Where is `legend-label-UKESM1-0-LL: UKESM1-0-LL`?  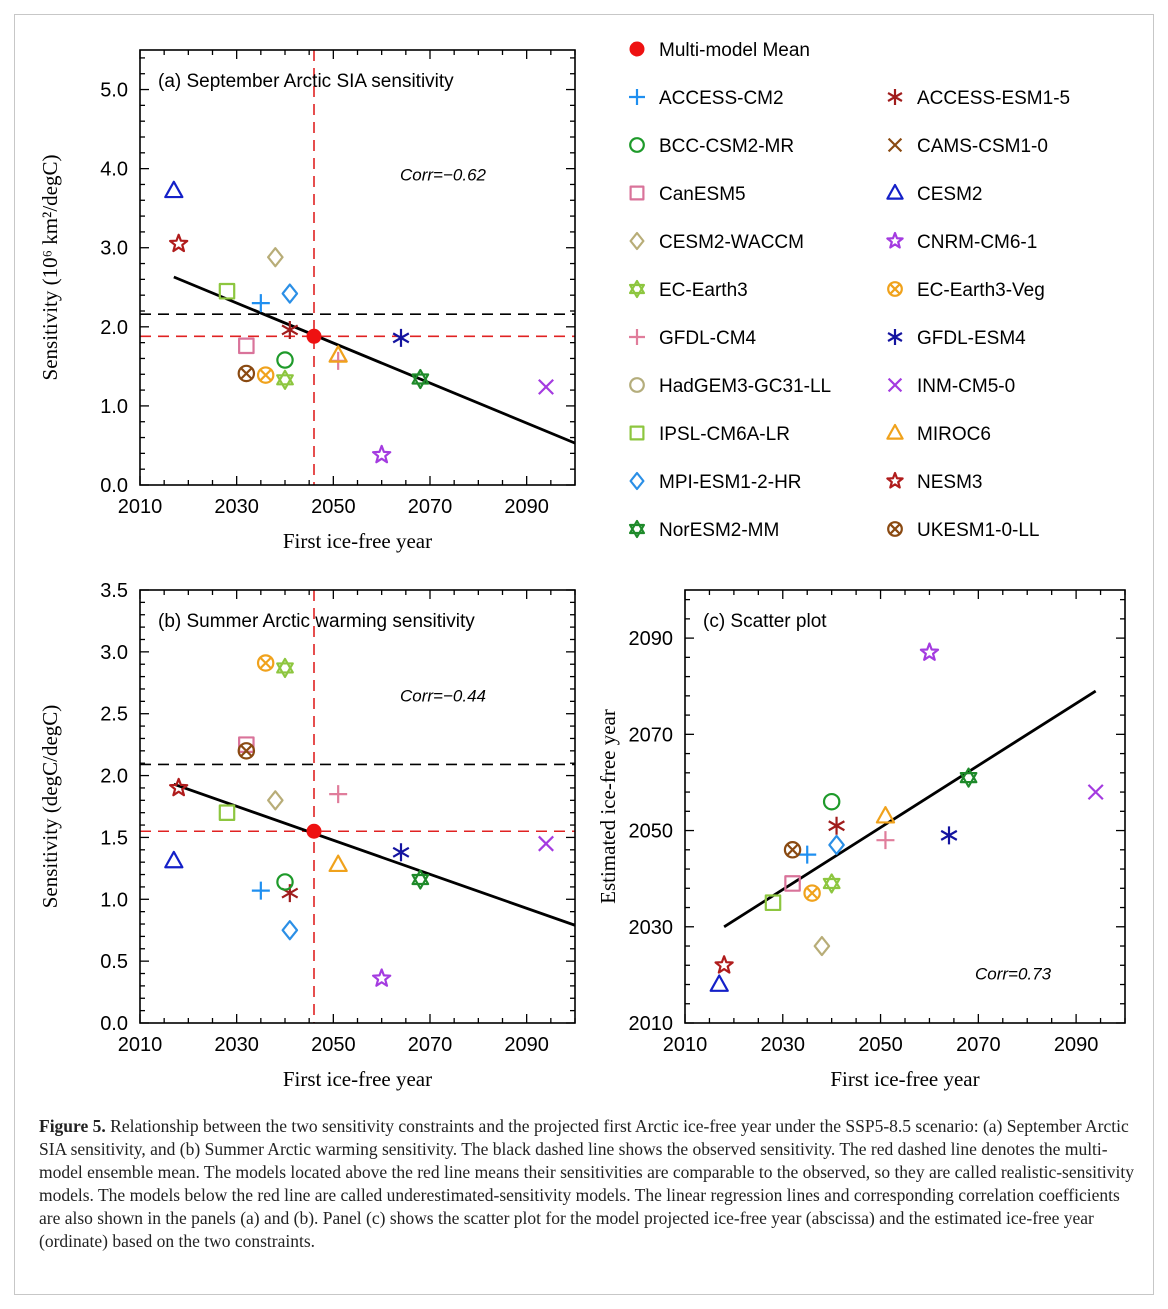
legend-label-UKESM1-0-LL: UKESM1-0-LL is located at coordinates (978, 530).